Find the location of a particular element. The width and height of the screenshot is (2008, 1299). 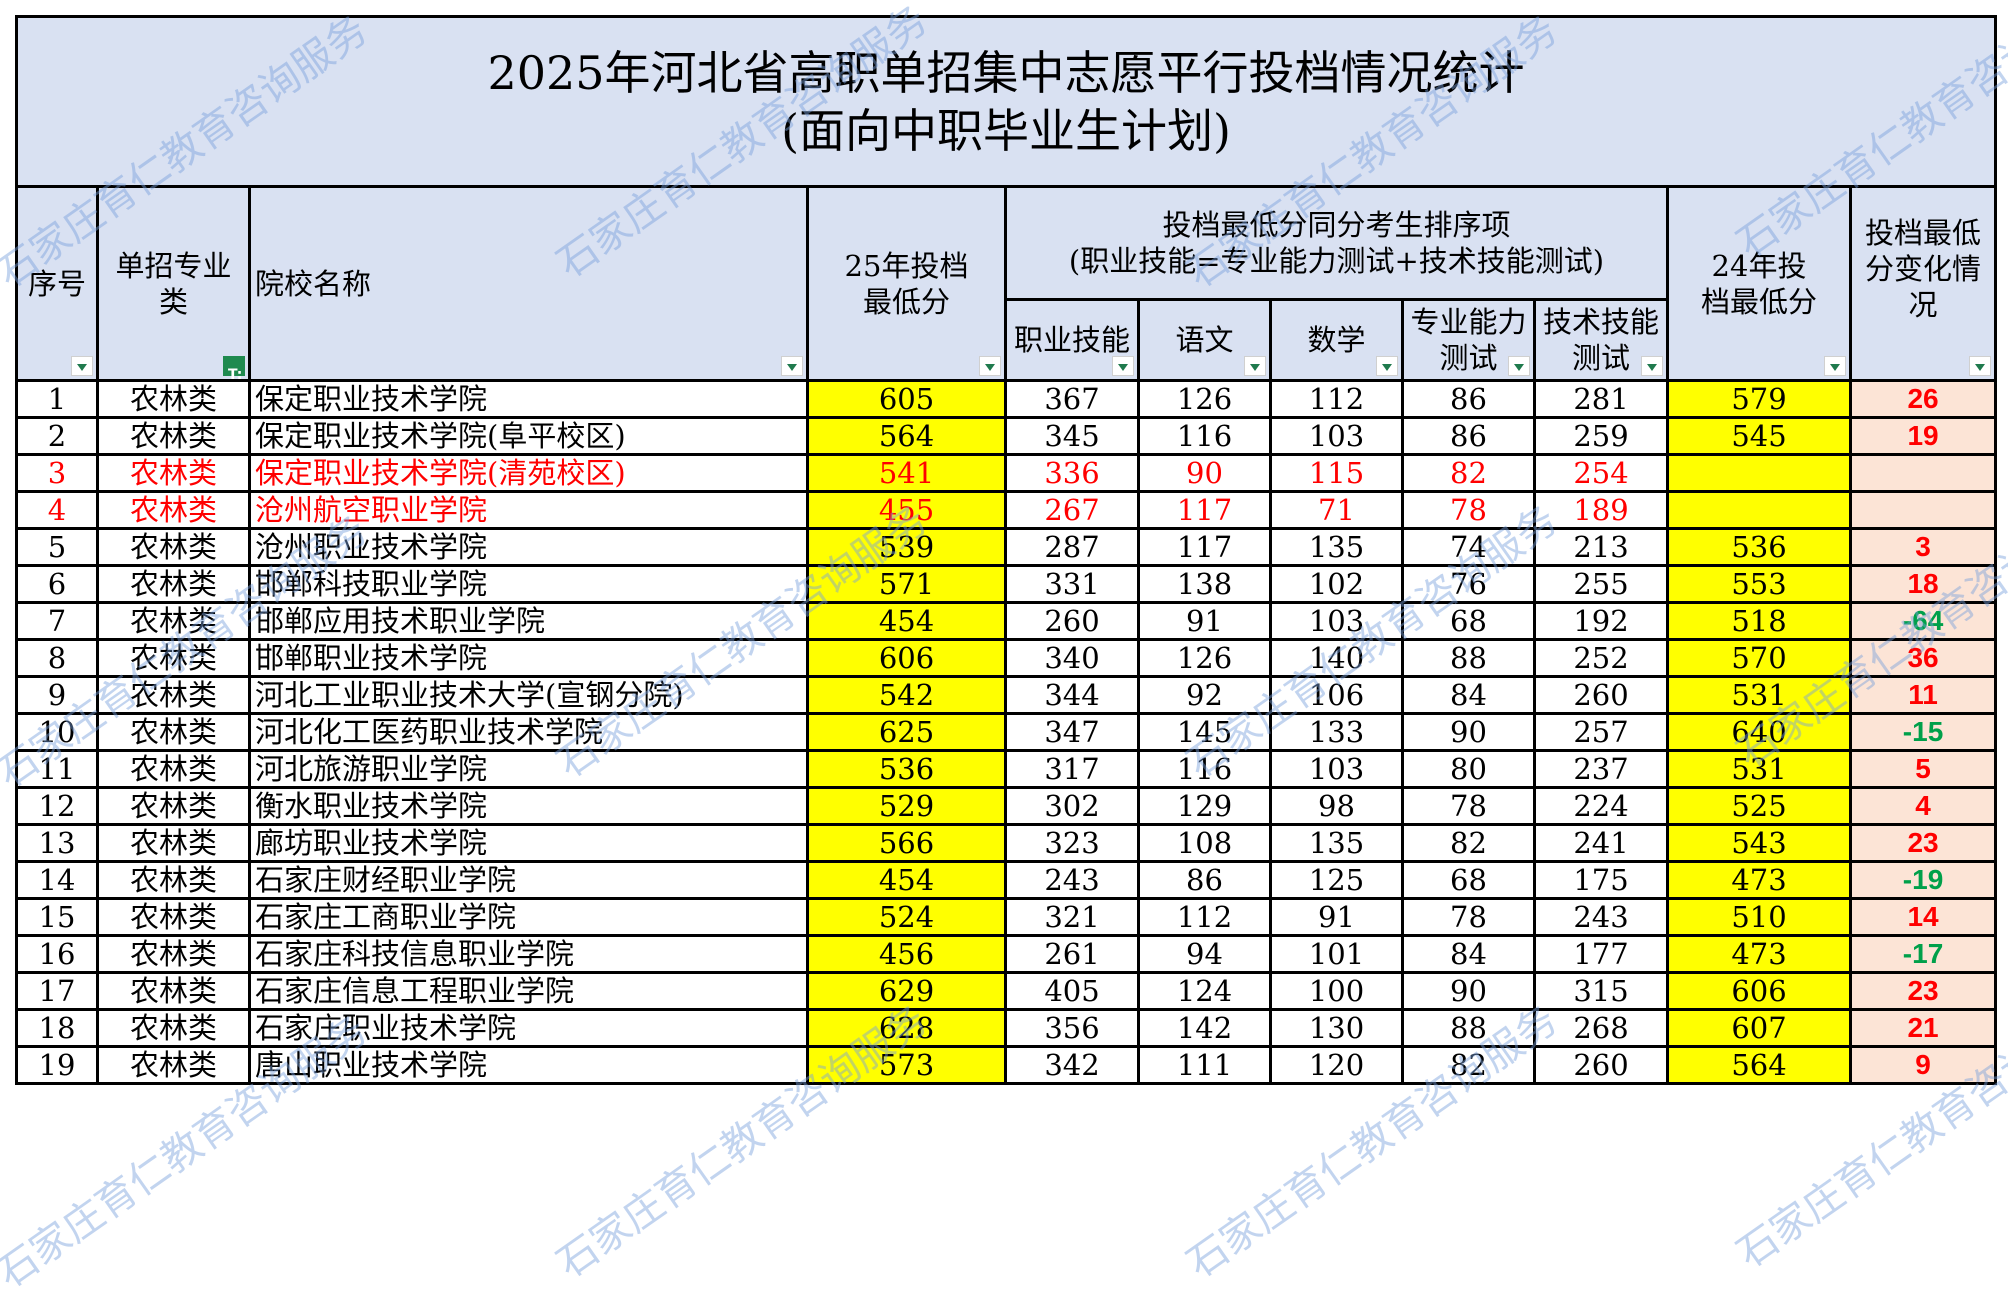

row-technical: 259 is located at coordinates (1601, 436).